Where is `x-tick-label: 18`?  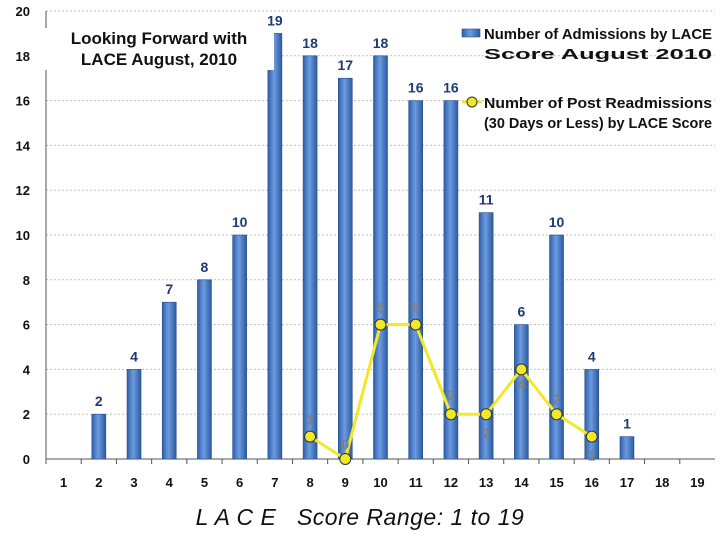
x-tick-label: 18 is located at coordinates (662, 482).